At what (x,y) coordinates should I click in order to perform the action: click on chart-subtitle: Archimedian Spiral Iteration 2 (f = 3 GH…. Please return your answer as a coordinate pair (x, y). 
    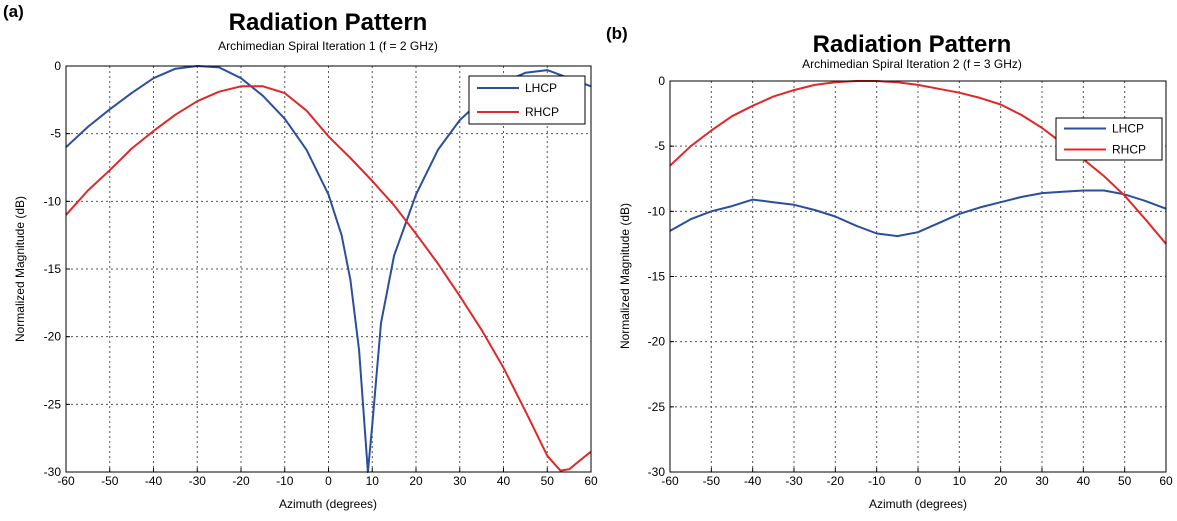
    Looking at the image, I should click on (912, 64).